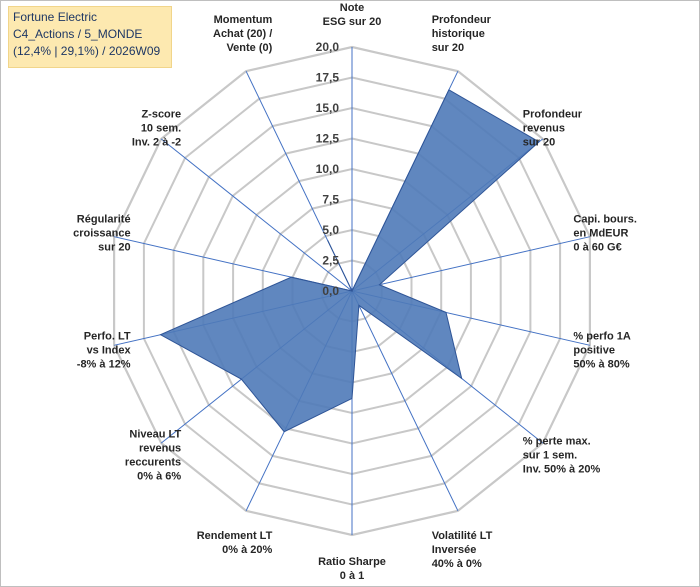  I want to click on tick-label: 7,5, so click(330, 200).